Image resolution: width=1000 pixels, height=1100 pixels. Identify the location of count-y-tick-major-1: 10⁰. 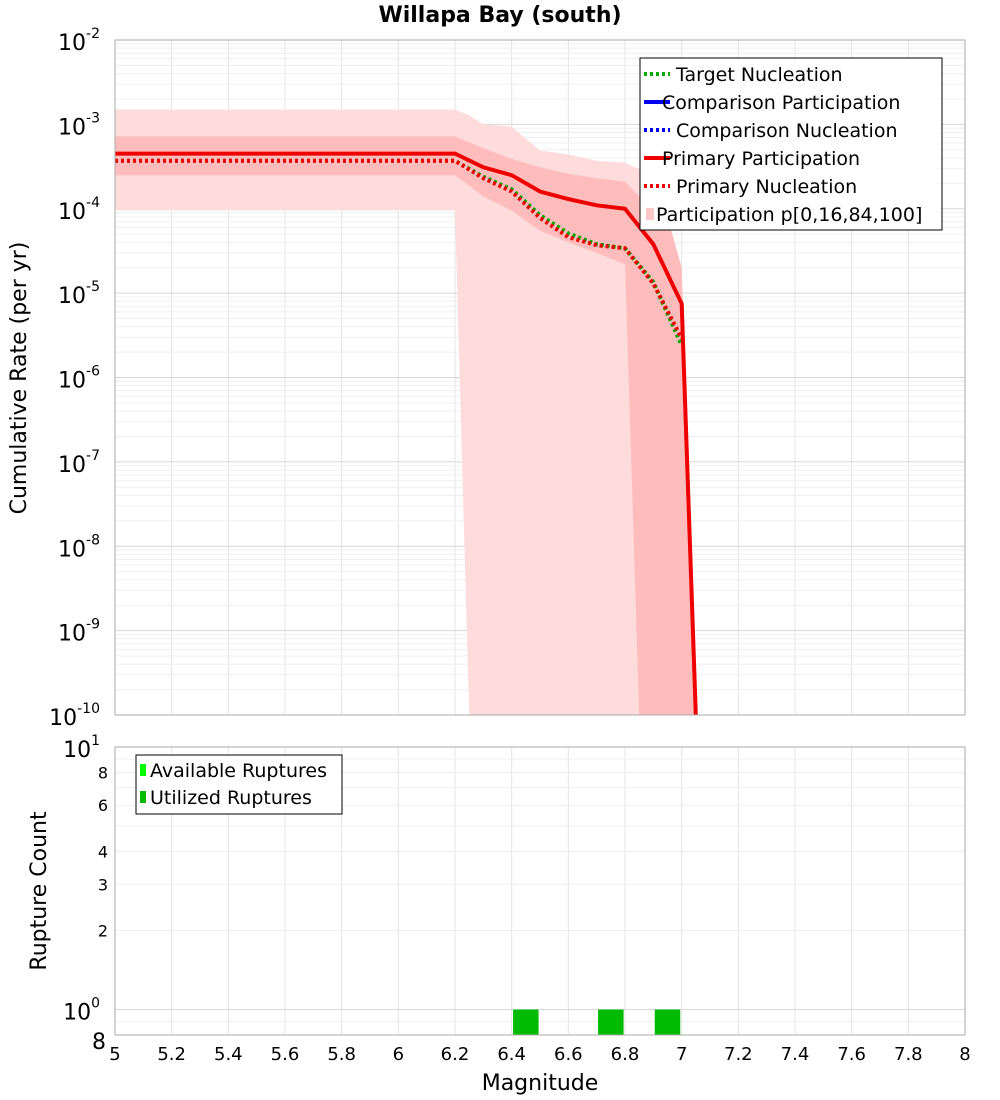
(81, 1011).